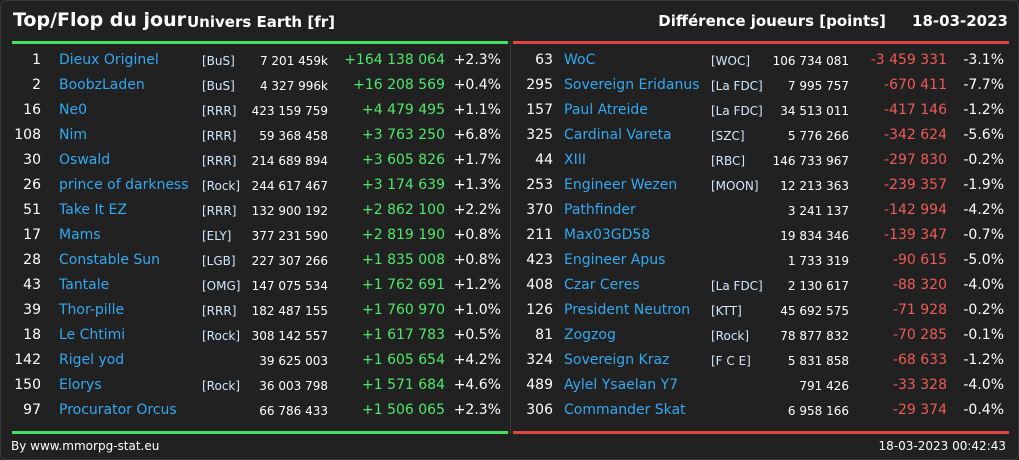 Image resolution: width=1019 pixels, height=460 pixels. Describe the element at coordinates (217, 236) in the screenshot. I see `alliance-tag: [ELY]` at that location.